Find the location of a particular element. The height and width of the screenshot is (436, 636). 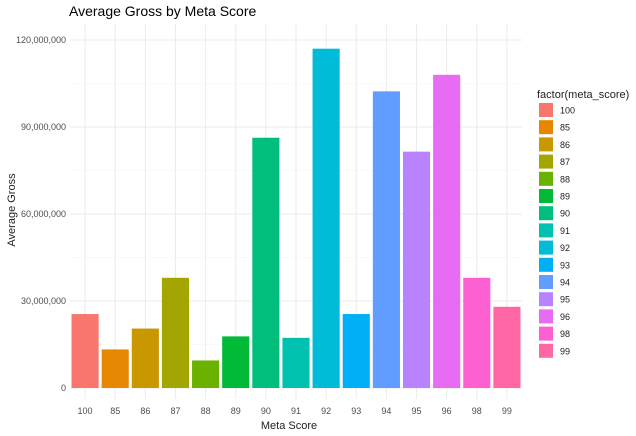

y-tick-label: 30,000,000 is located at coordinates (43, 301).